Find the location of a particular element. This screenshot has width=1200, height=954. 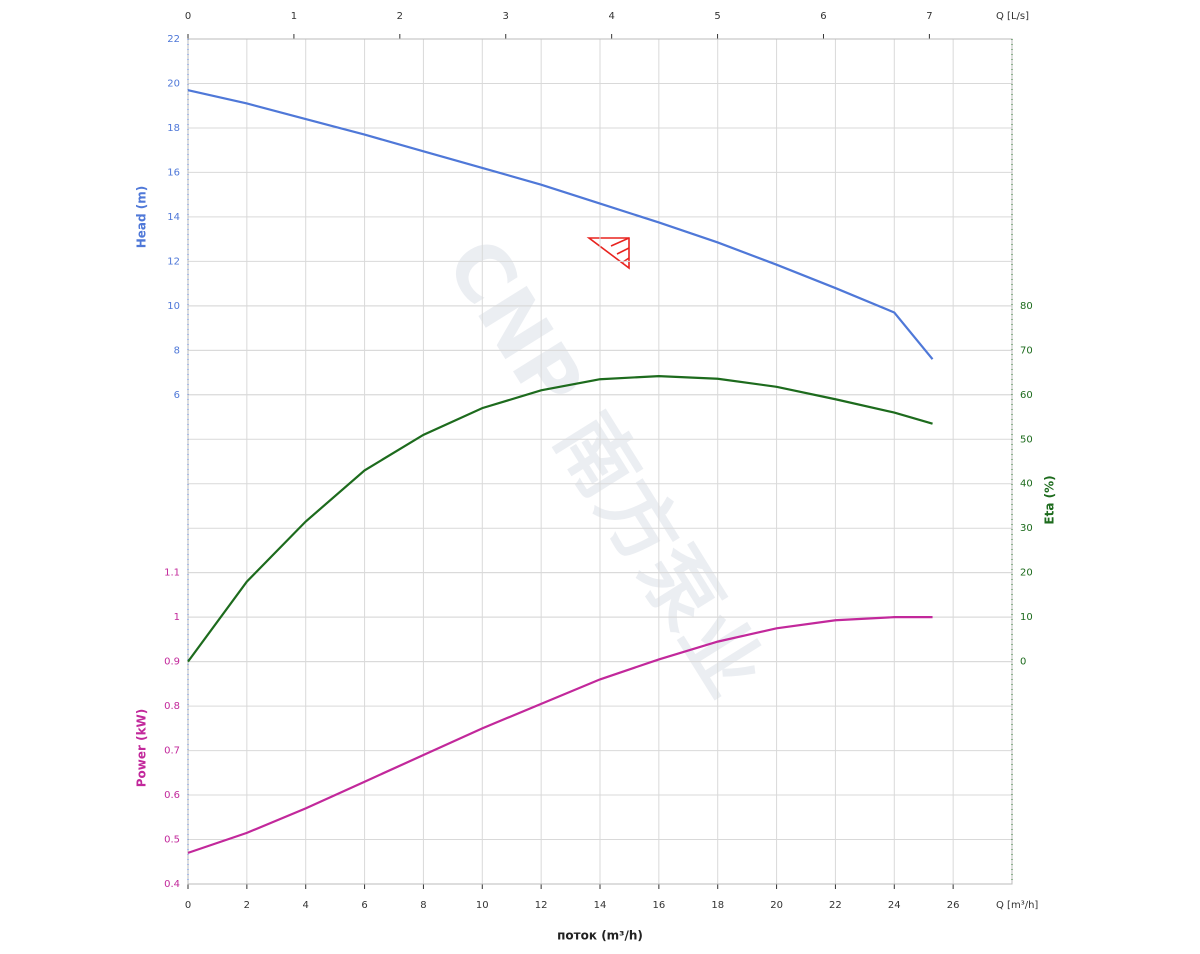

y-tick-label: 12 is located at coordinates (173, 261).